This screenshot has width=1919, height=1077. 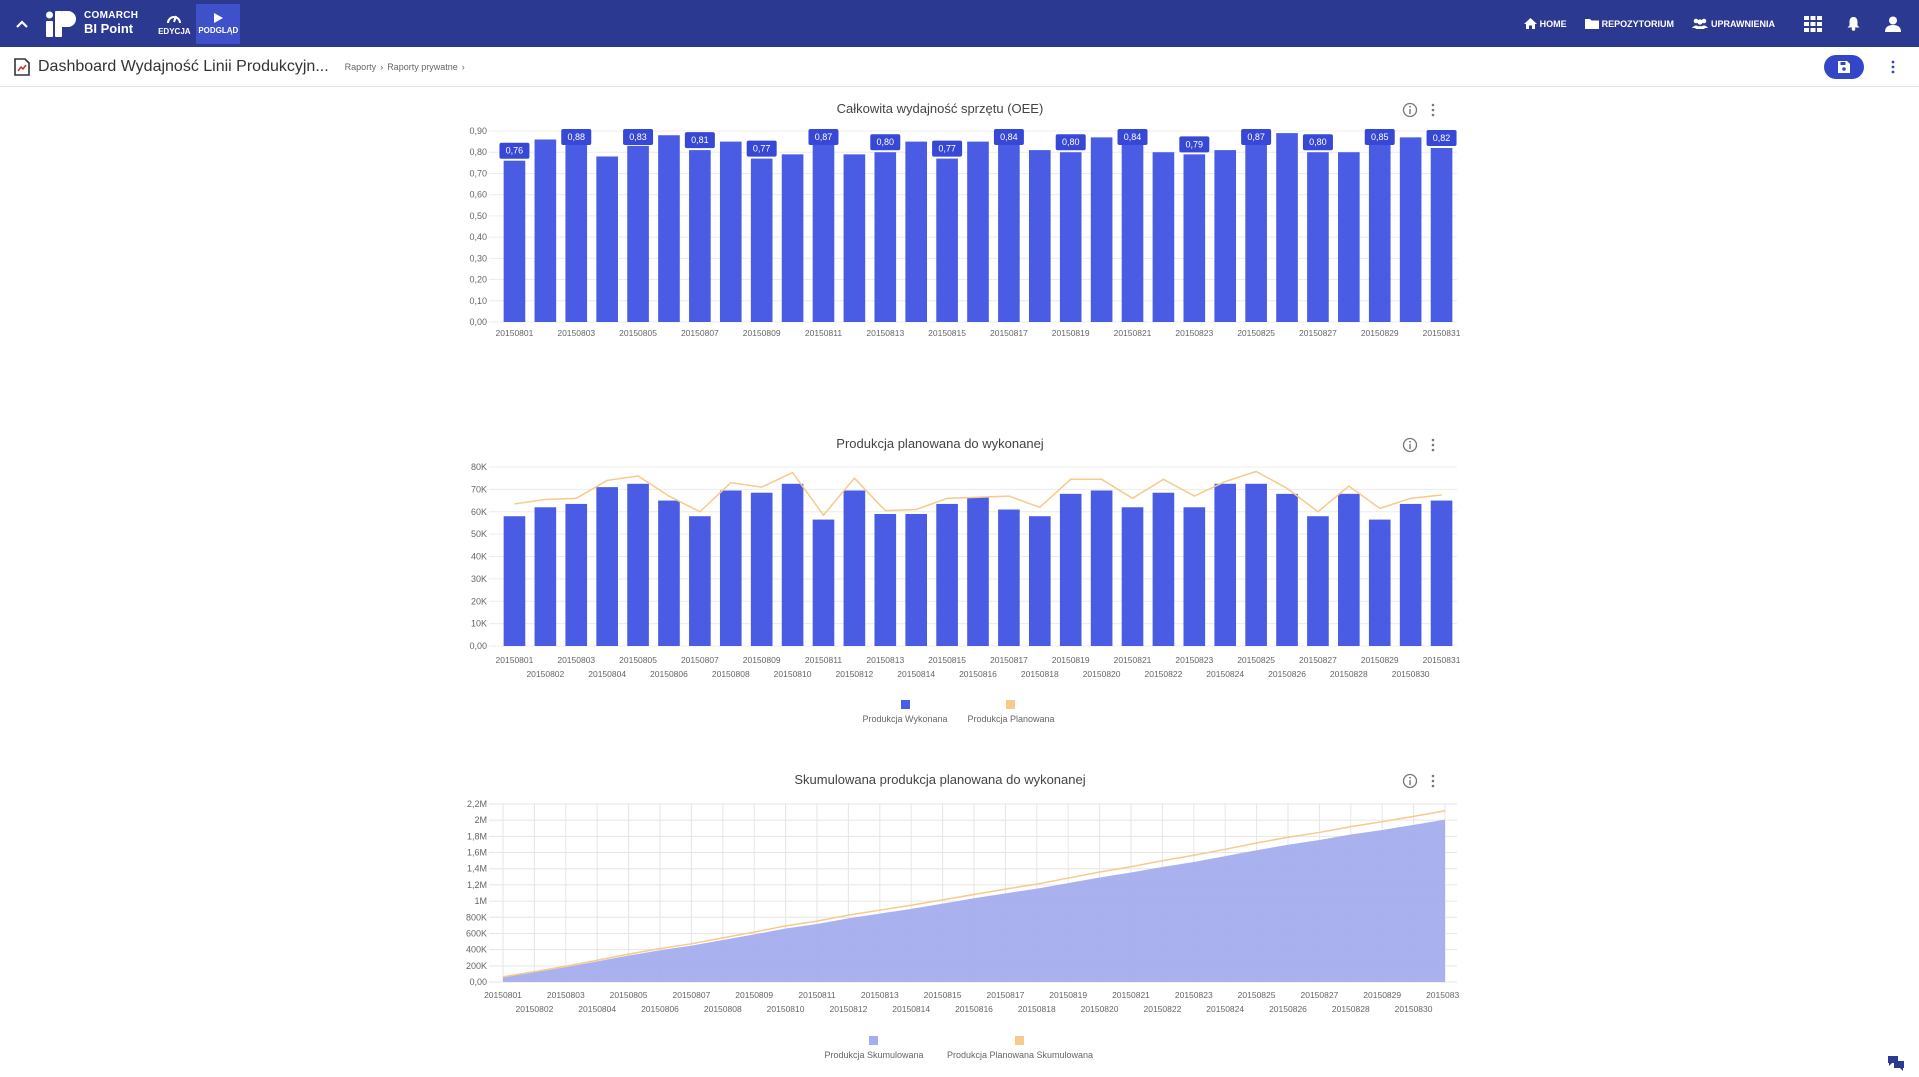 I want to click on legend-label: Produkcja Planowana, so click(x=1010, y=719).